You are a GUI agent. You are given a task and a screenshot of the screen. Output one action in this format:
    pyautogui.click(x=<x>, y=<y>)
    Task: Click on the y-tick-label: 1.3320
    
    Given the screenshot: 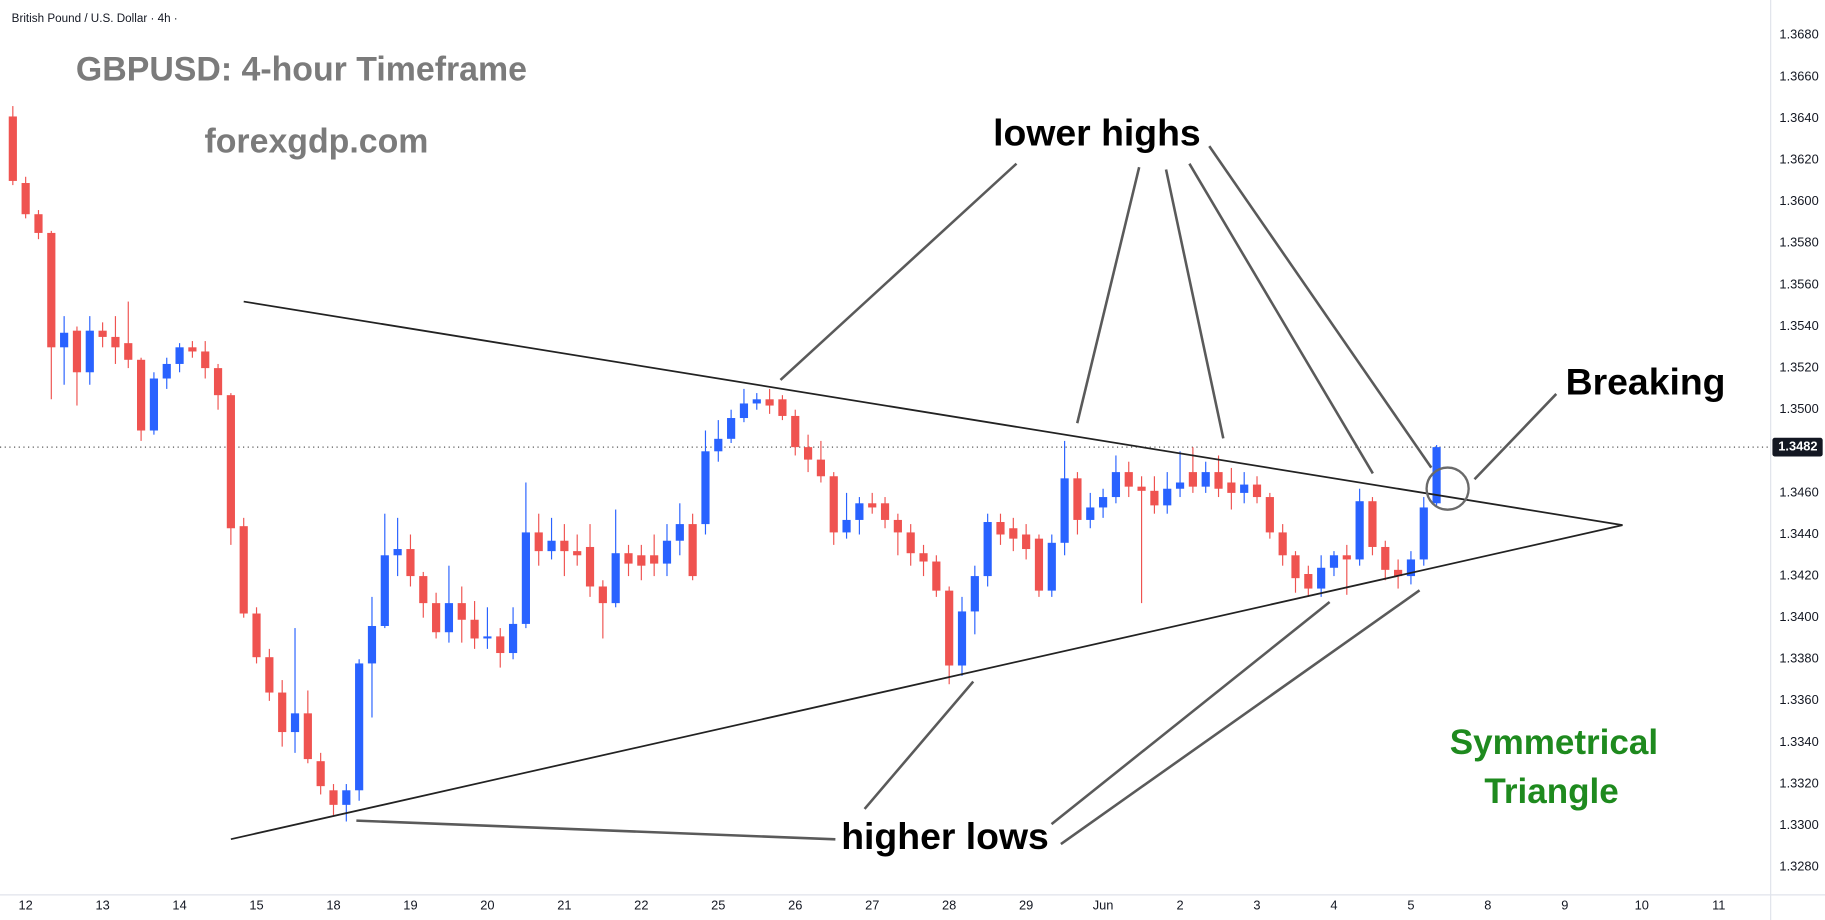 What is the action you would take?
    pyautogui.click(x=1798, y=782)
    